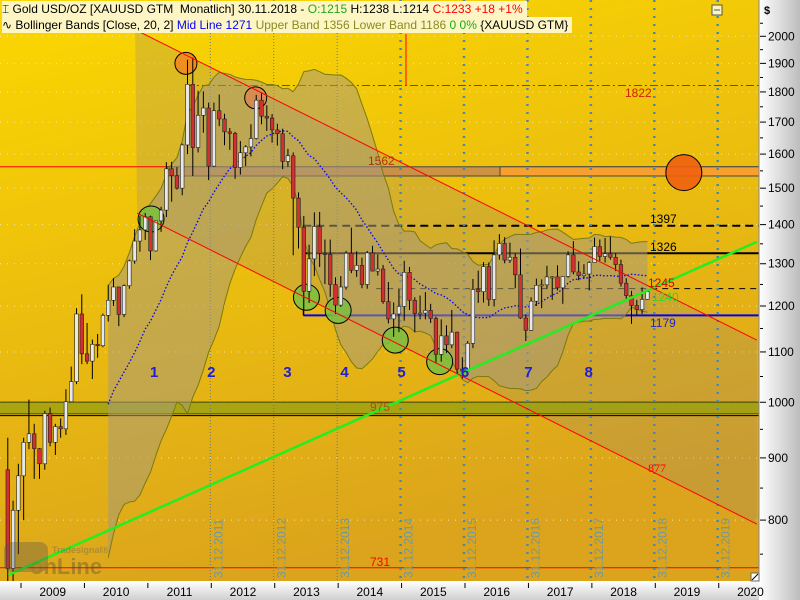  What do you see at coordinates (755, 577) in the screenshot?
I see `resize-icon` at bounding box center [755, 577].